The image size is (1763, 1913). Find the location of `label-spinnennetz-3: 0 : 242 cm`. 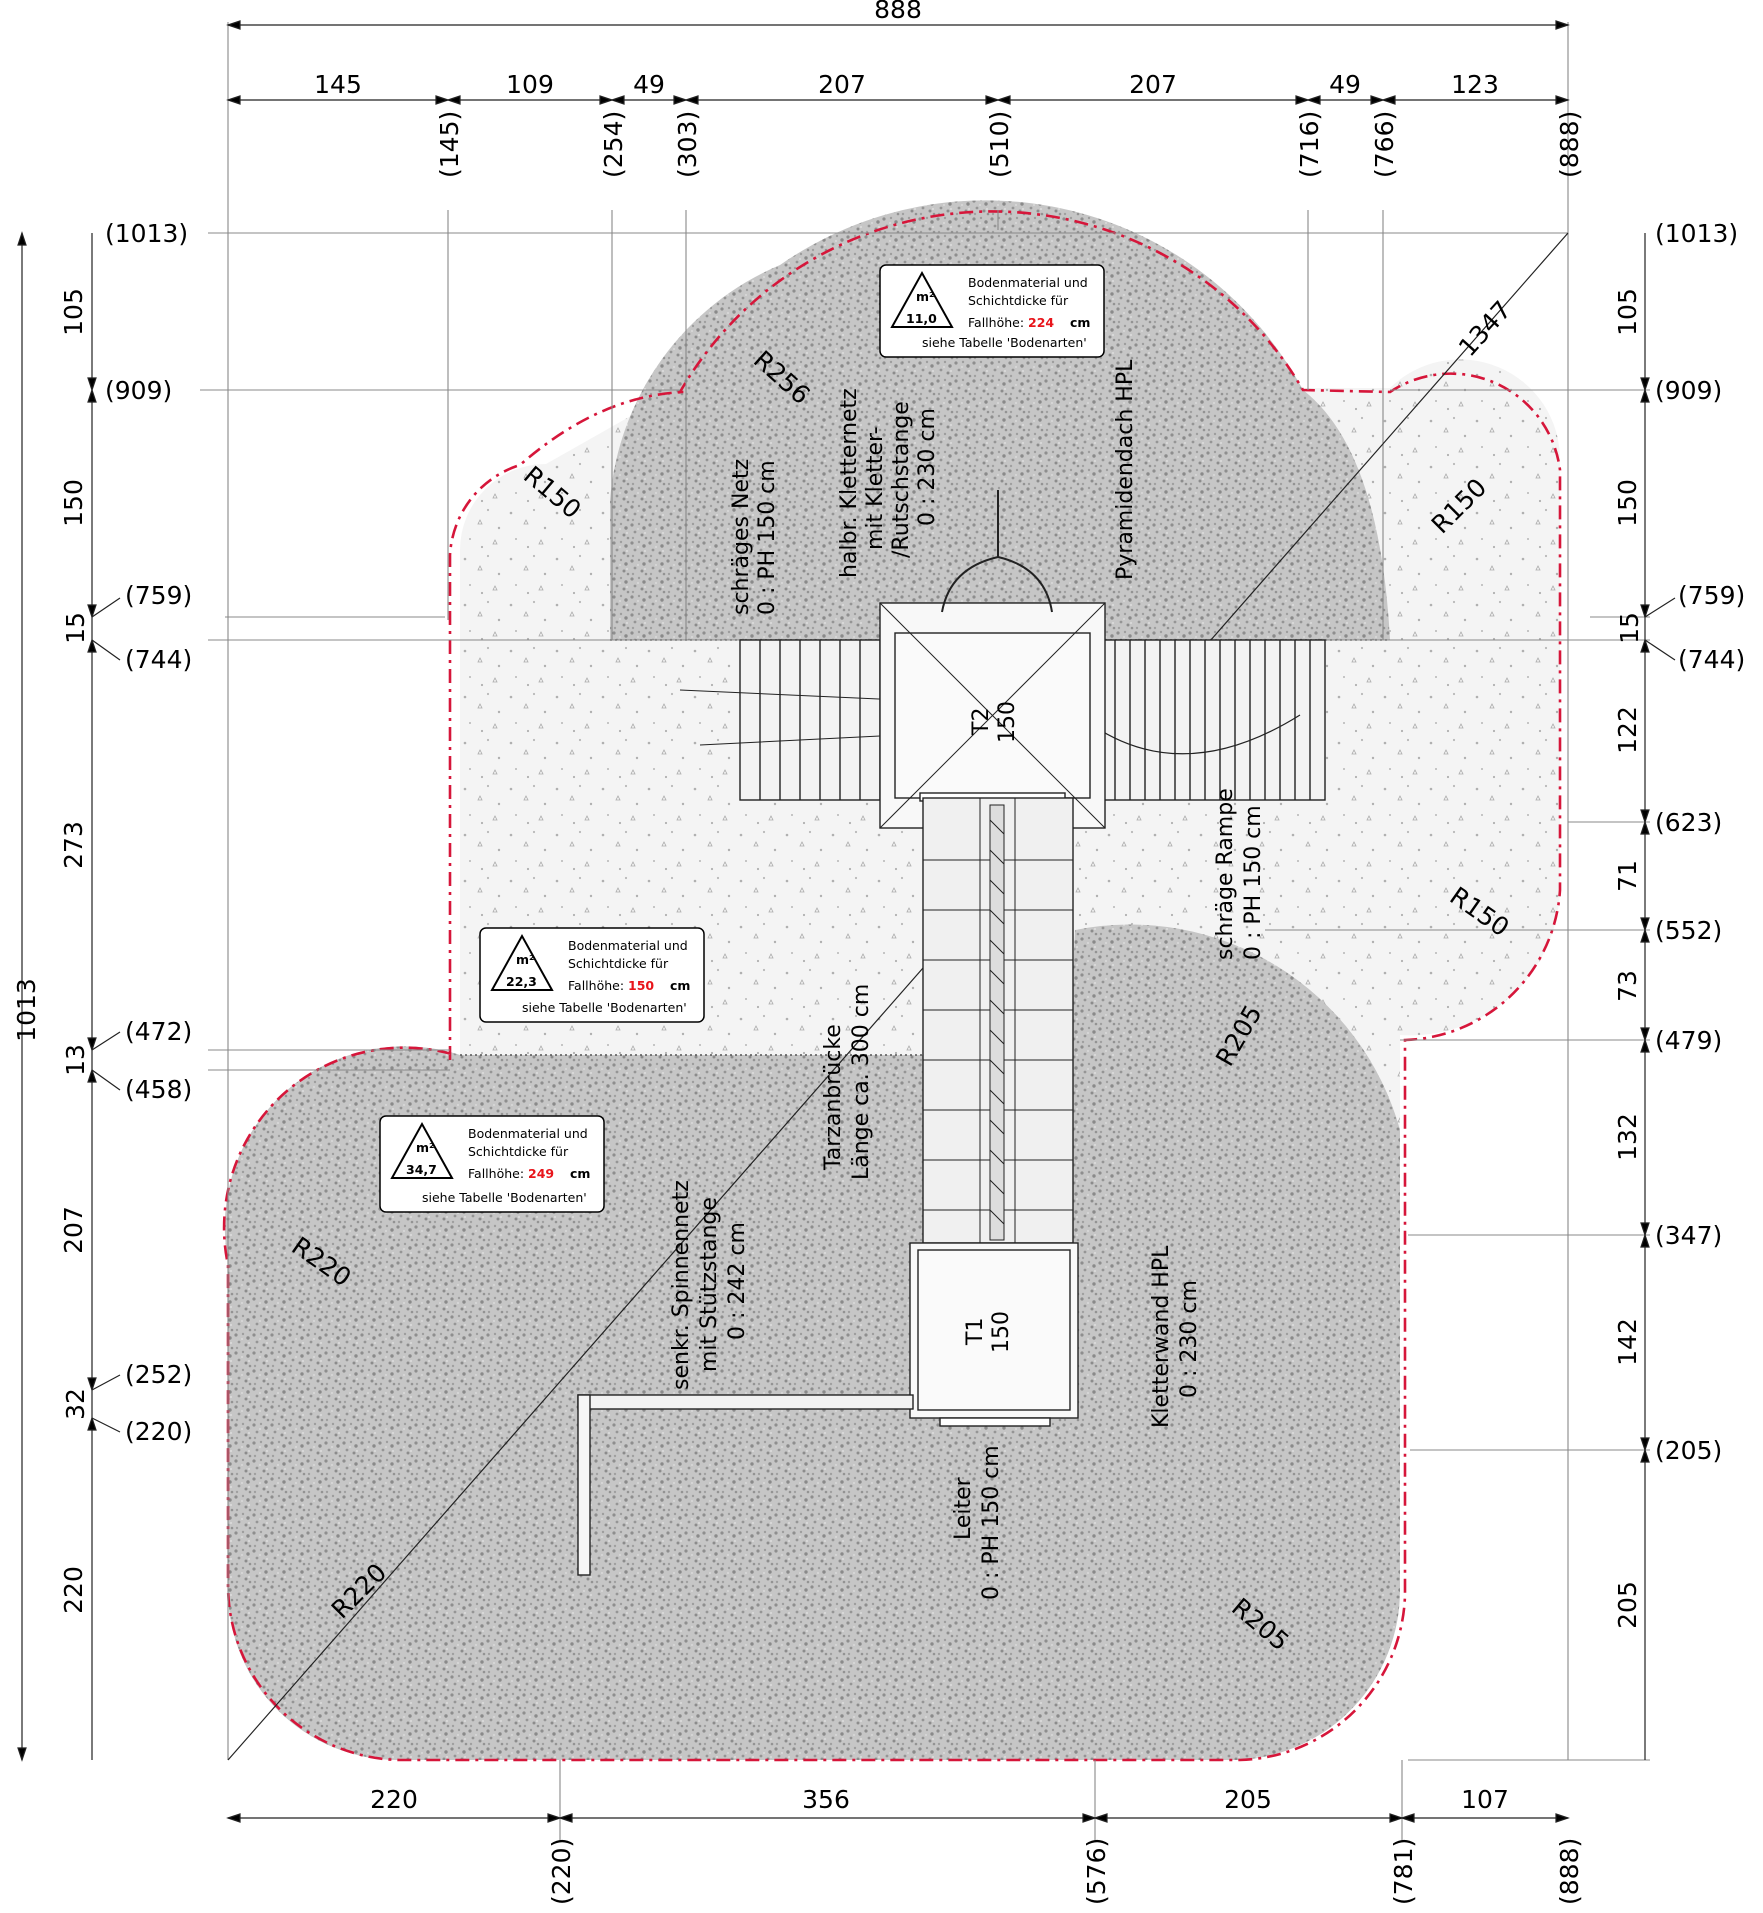

label-spinnennetz-3: 0 : 242 cm is located at coordinates (737, 1281).